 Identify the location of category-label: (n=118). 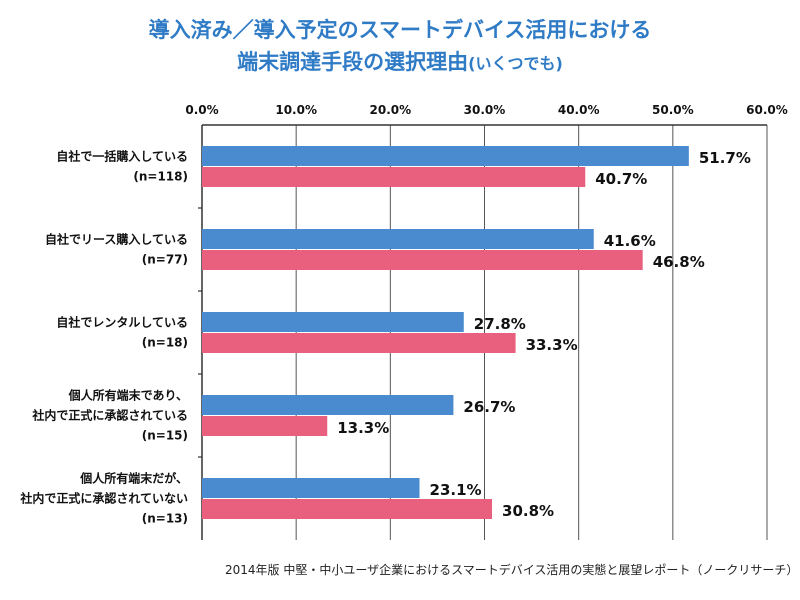
(160, 177).